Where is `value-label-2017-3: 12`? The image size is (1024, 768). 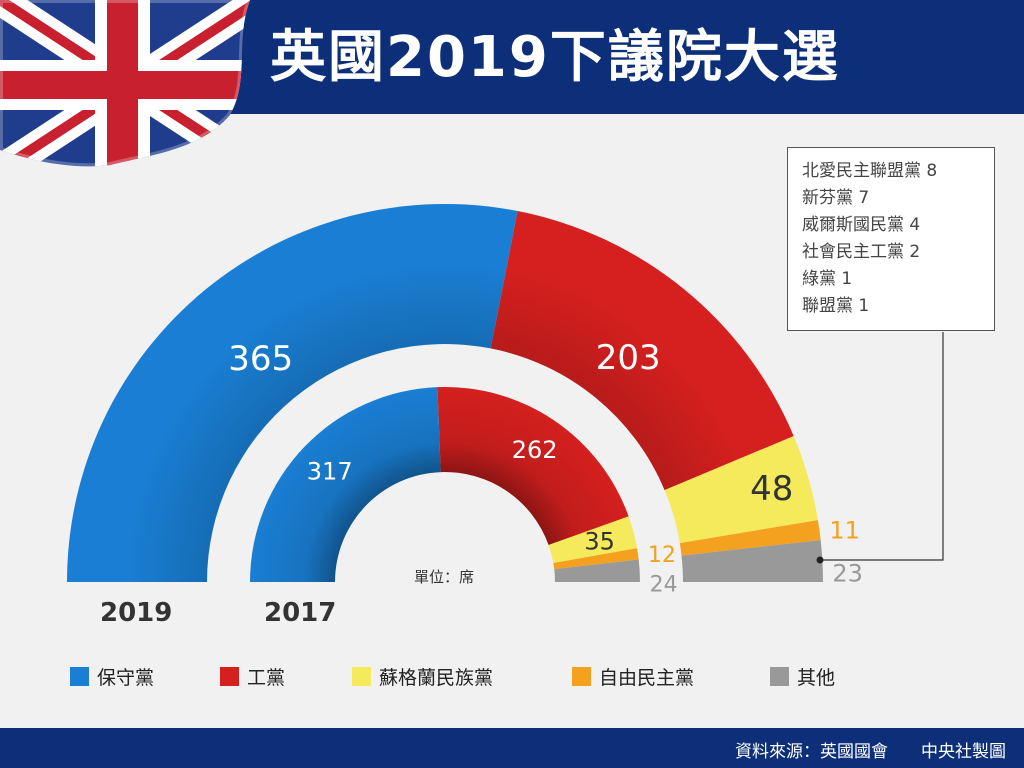
value-label-2017-3: 12 is located at coordinates (662, 555).